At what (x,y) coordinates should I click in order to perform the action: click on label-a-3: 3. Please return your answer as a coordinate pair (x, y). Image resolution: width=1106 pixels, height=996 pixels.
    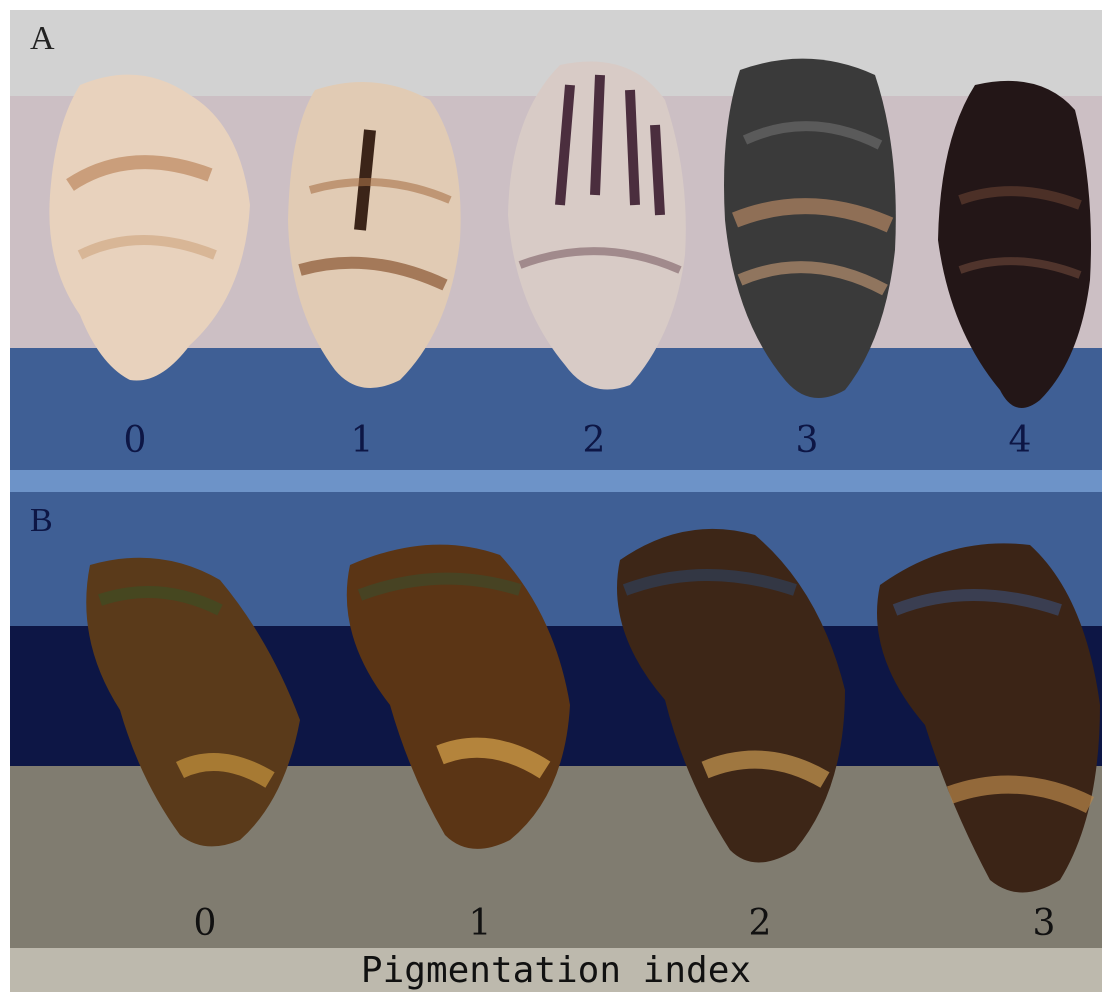
    Looking at the image, I should click on (807, 440).